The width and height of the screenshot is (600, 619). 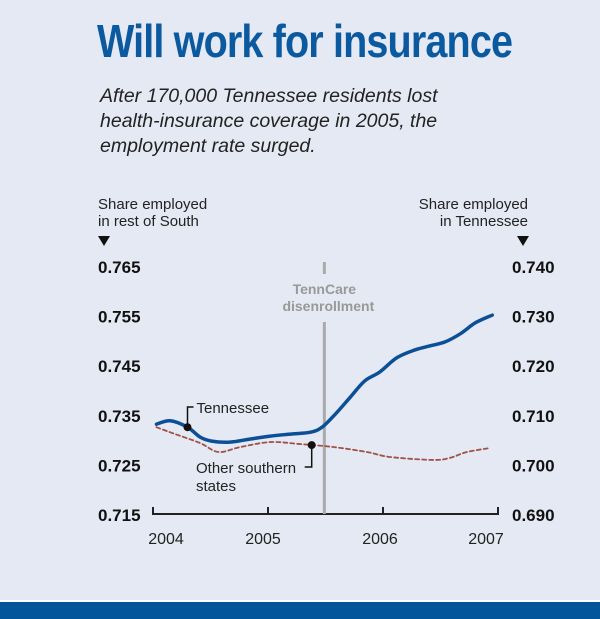 I want to click on other-states-label: Other southern, so click(x=246, y=468).